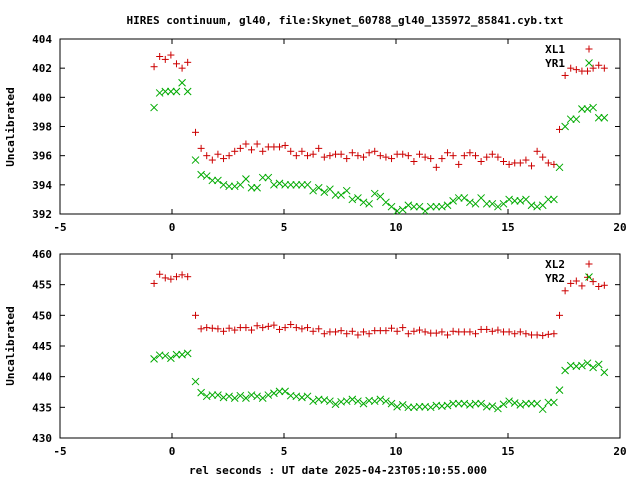  What do you see at coordinates (10, 126) in the screenshot?
I see `top-chart-ylabel: Uncalibrated` at bounding box center [10, 126].